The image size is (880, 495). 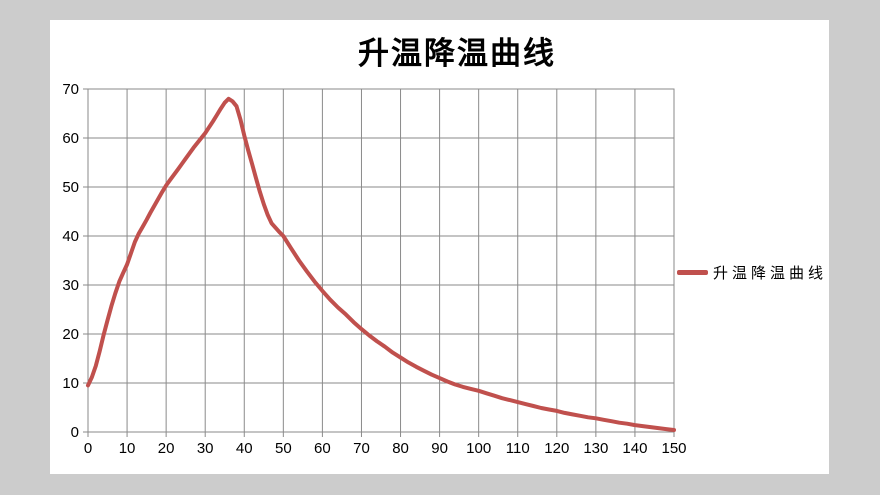 I want to click on y-tick-label: 10, so click(x=70, y=383).